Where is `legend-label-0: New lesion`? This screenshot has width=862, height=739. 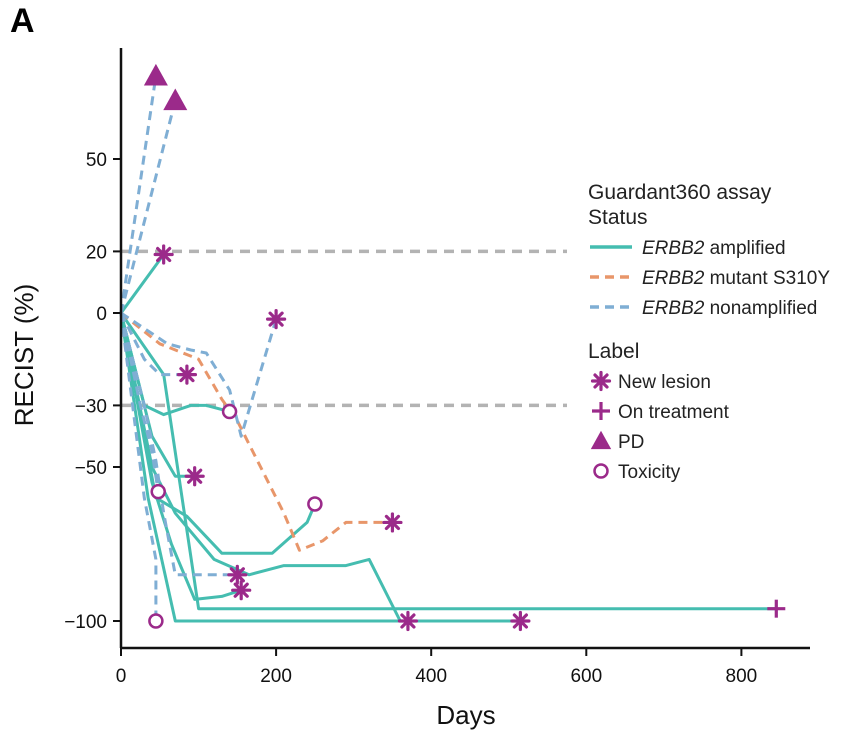 legend-label-0: New lesion is located at coordinates (664, 382).